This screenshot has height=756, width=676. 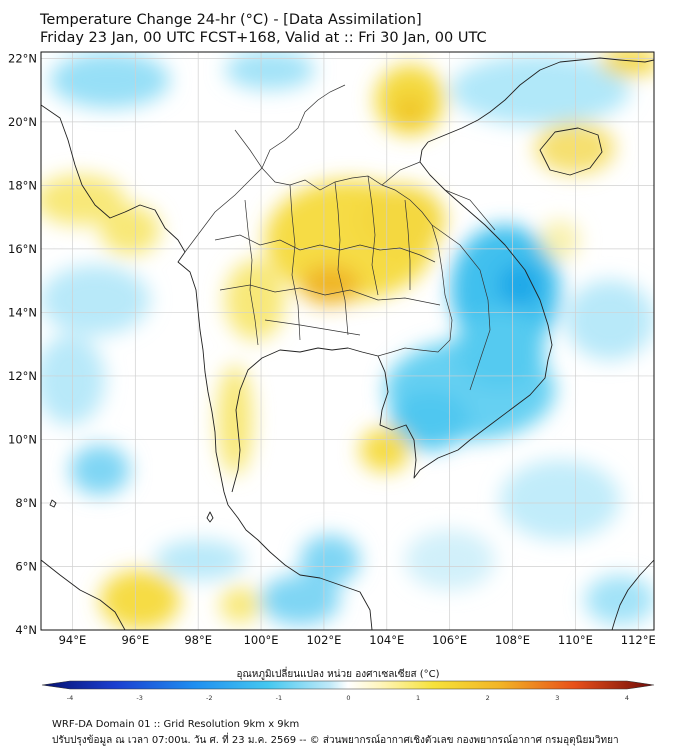 I want to click on lon-label: 110°E, so click(x=575, y=640).